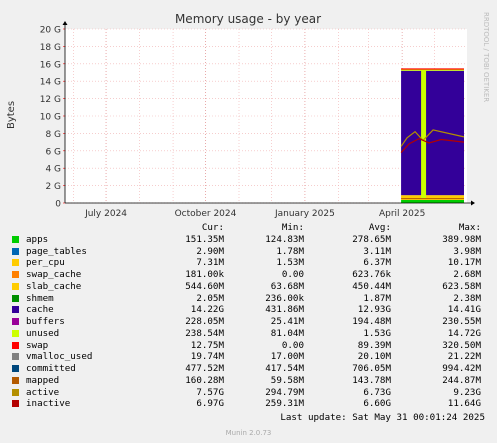  I want to click on legend-min: 124.83M, so click(284, 239).